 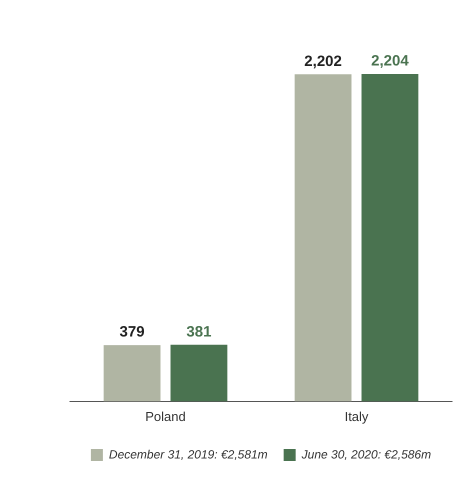 I want to click on data-label: 2,204, so click(x=390, y=61).